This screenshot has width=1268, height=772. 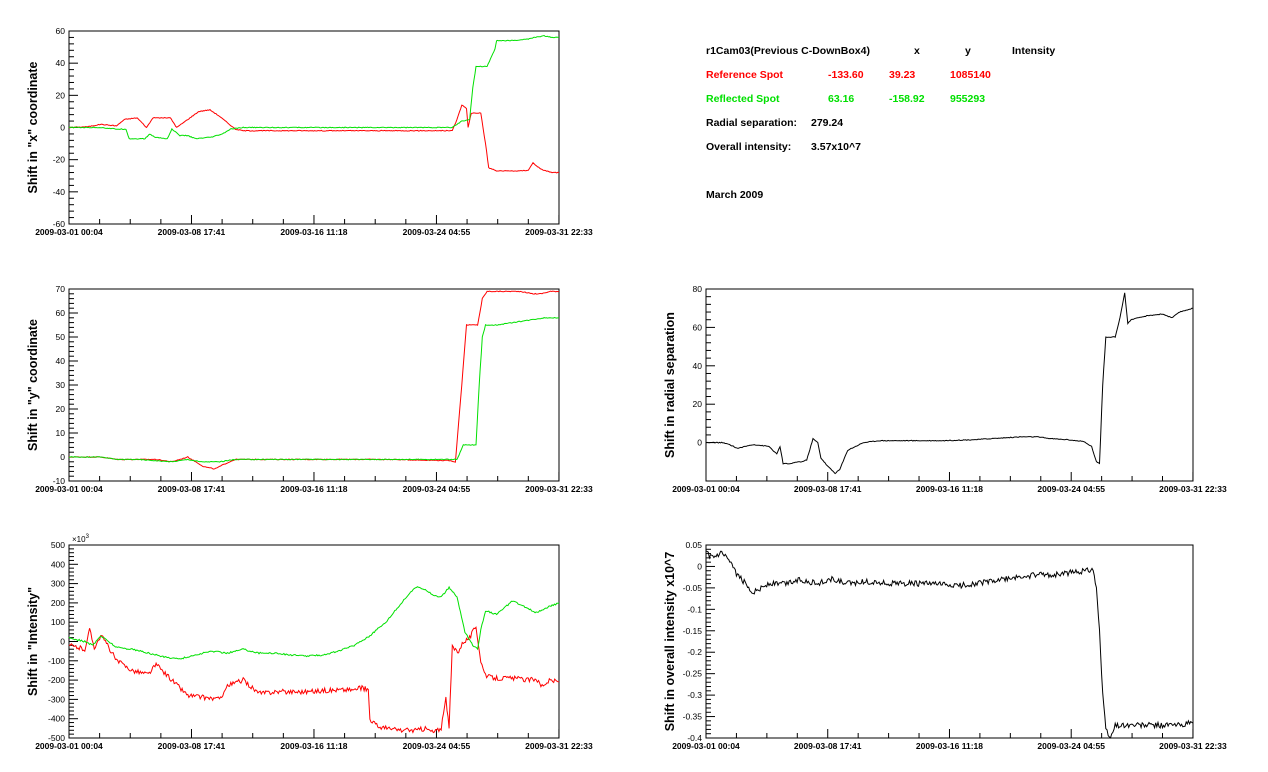 I want to click on y-tick-label: -0.4, so click(x=694, y=738).